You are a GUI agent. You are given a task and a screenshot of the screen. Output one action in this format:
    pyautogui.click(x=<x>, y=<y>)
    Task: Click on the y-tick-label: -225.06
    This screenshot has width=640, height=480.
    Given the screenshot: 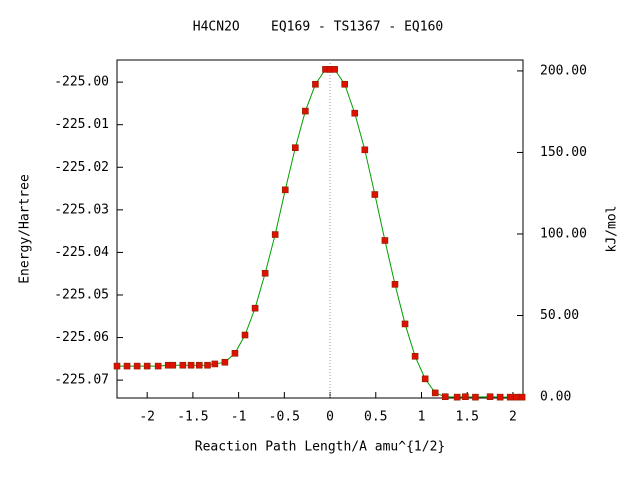 What is the action you would take?
    pyautogui.click(x=81, y=337)
    